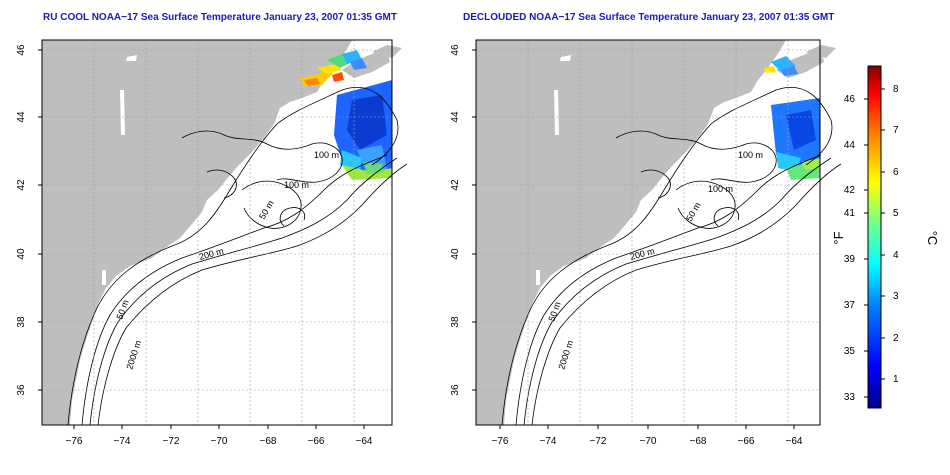 Image resolution: width=950 pixels, height=475 pixels. I want to click on celsius-label: °C, so click(932, 238).